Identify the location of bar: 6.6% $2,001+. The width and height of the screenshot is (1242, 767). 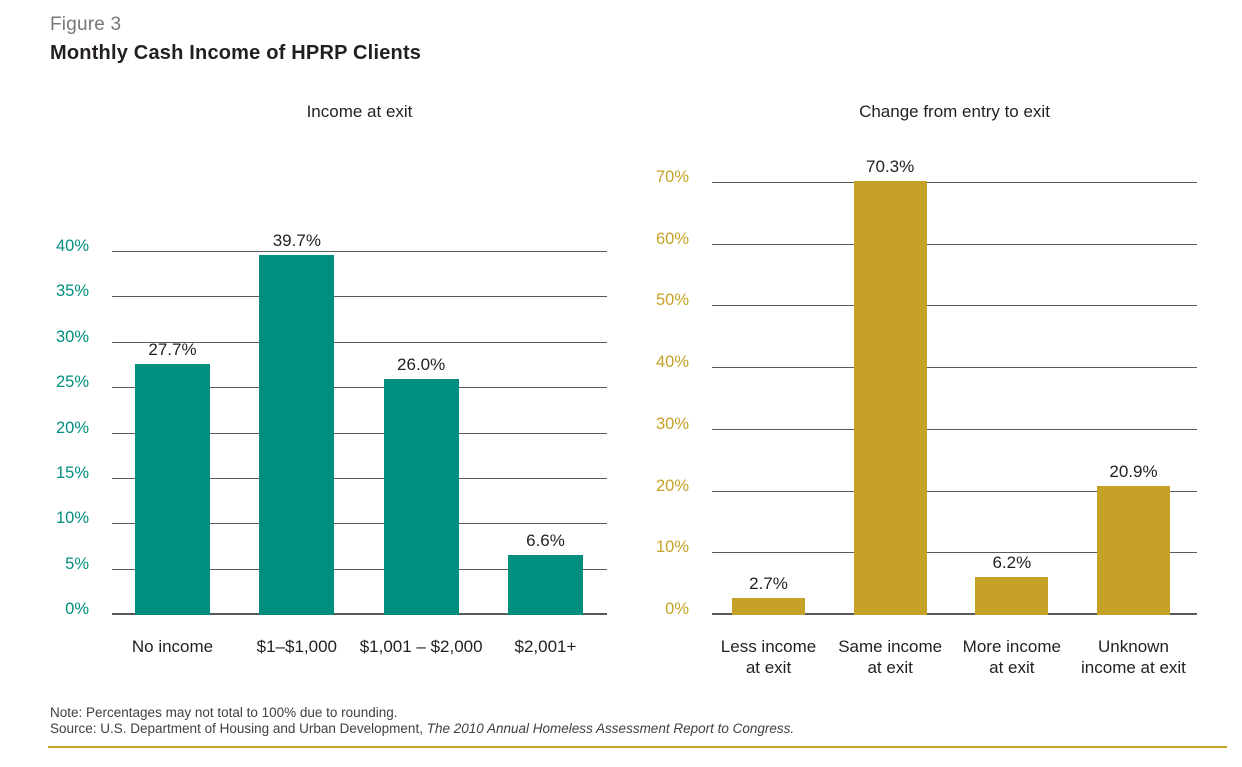
(545, 593).